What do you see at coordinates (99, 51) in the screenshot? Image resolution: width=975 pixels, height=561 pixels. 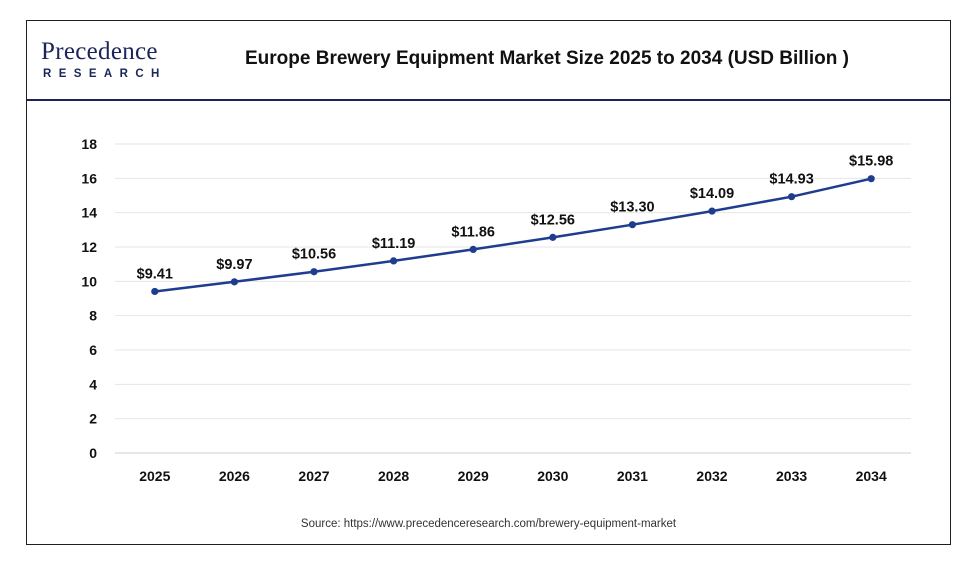 I see `logo-wordmark: Precedence` at bounding box center [99, 51].